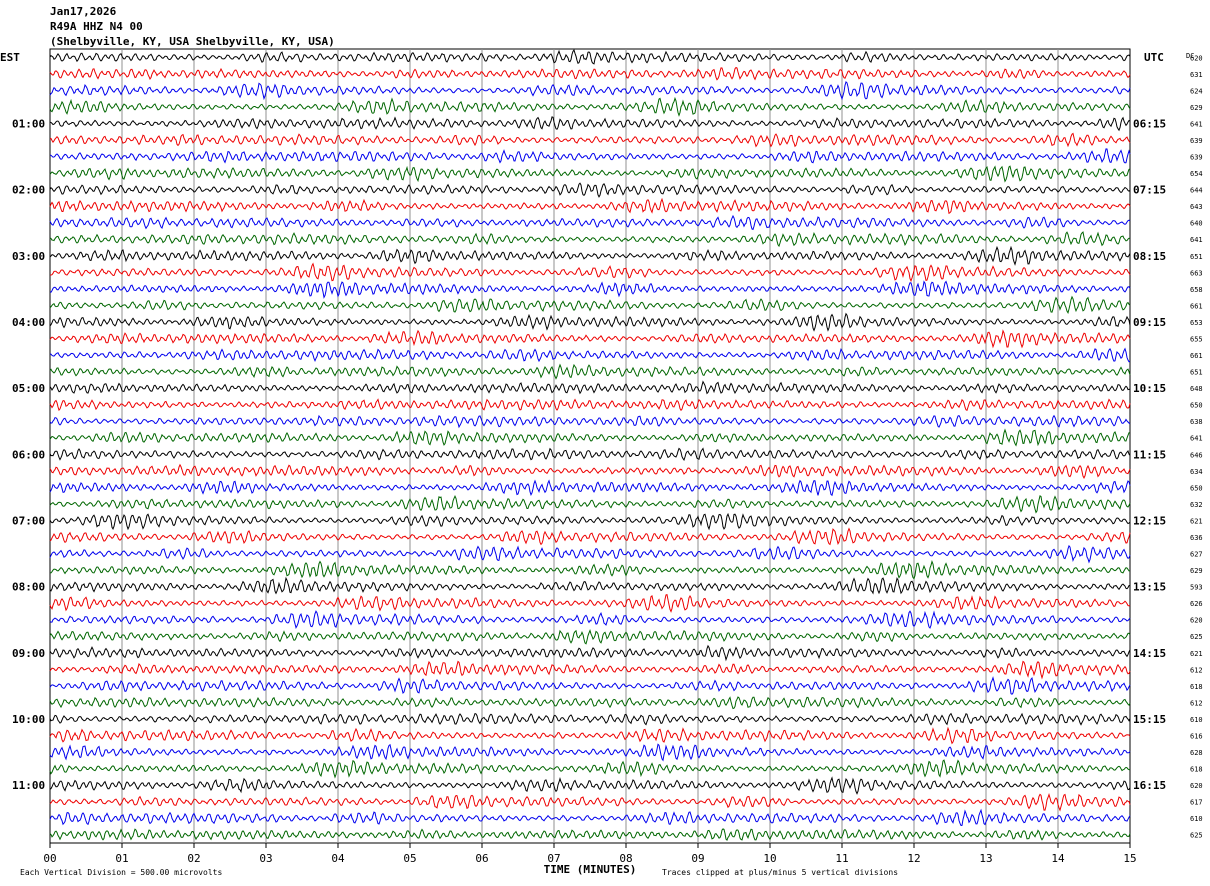  Describe the element at coordinates (28, 587) in the screenshot. I see `left-hour-label: 08:00` at that location.